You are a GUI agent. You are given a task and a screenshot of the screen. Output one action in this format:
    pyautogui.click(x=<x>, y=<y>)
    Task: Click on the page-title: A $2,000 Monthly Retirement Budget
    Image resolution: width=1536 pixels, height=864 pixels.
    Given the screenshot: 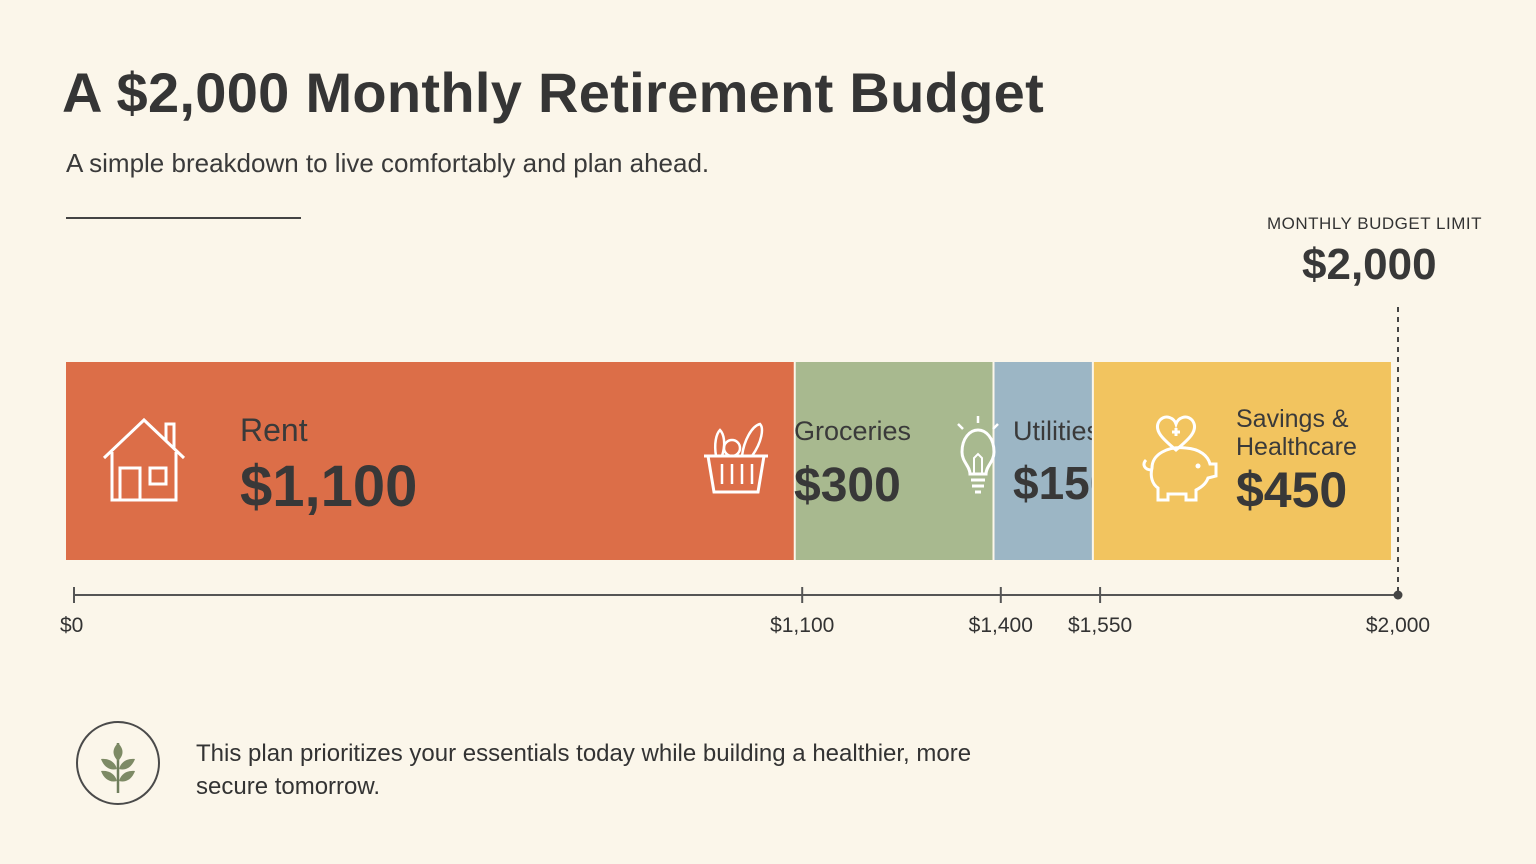 What is the action you would take?
    pyautogui.click(x=553, y=92)
    